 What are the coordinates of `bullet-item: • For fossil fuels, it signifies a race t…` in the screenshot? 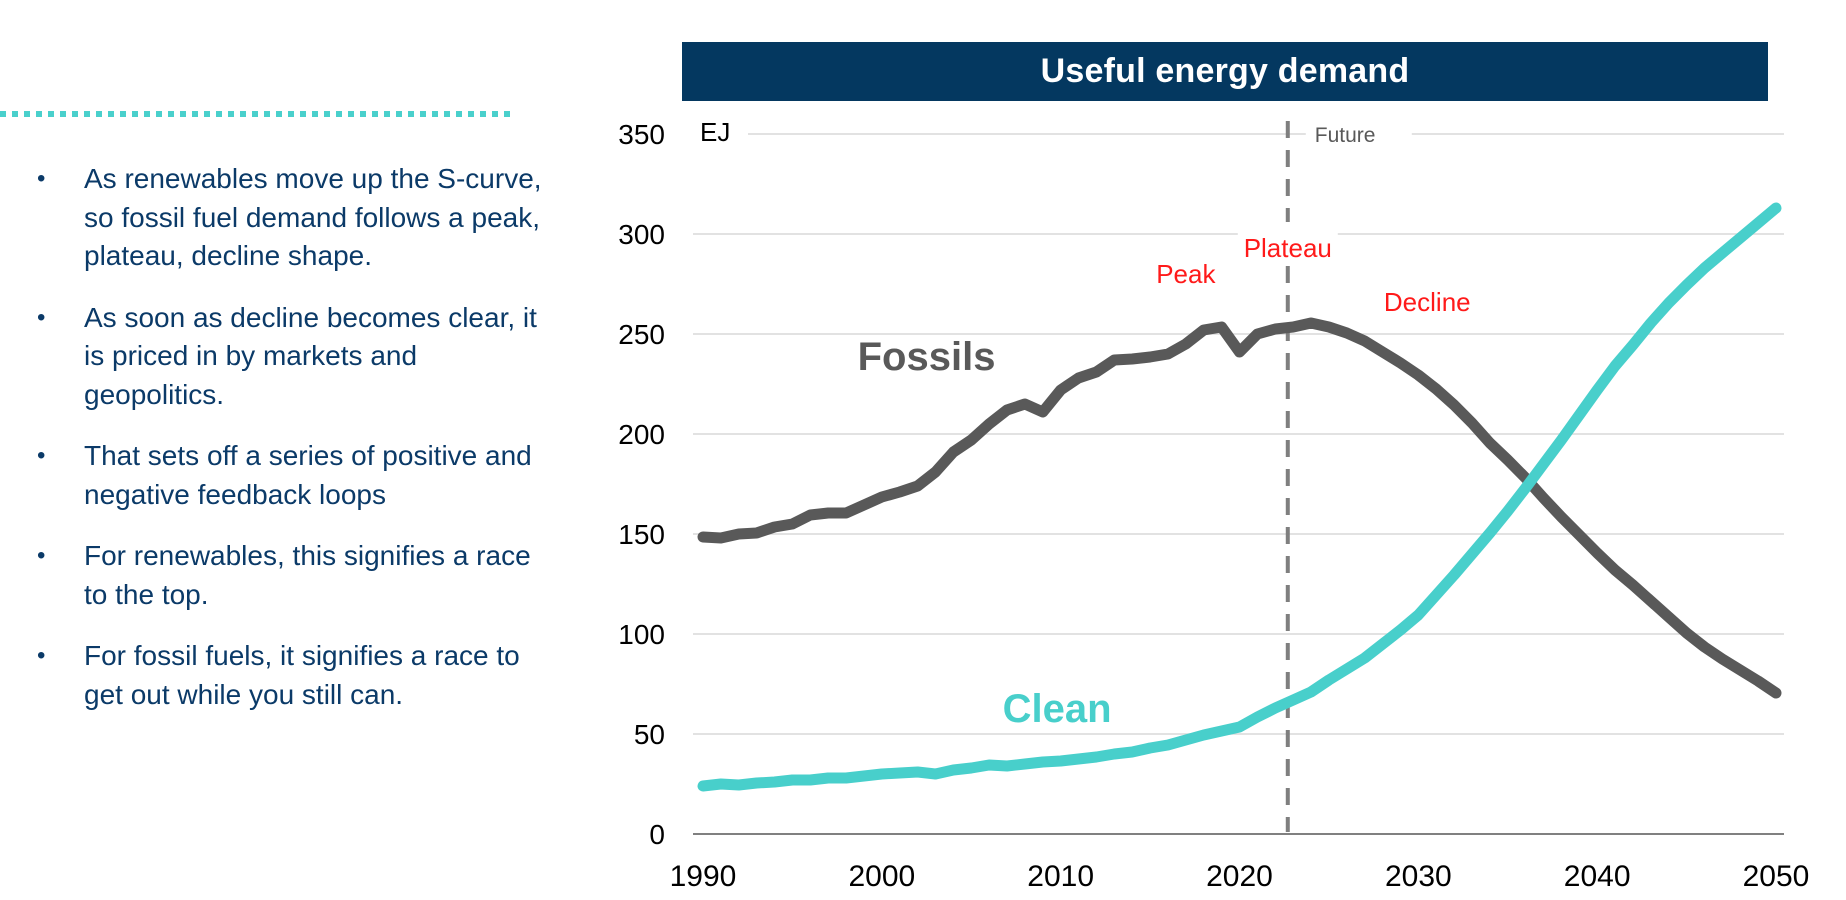 It's located at (280, 675).